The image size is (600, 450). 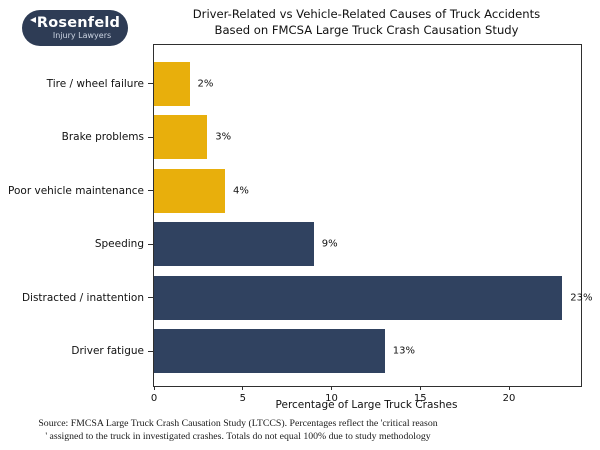 What do you see at coordinates (205, 83) in the screenshot?
I see `bar-value-label: 2%` at bounding box center [205, 83].